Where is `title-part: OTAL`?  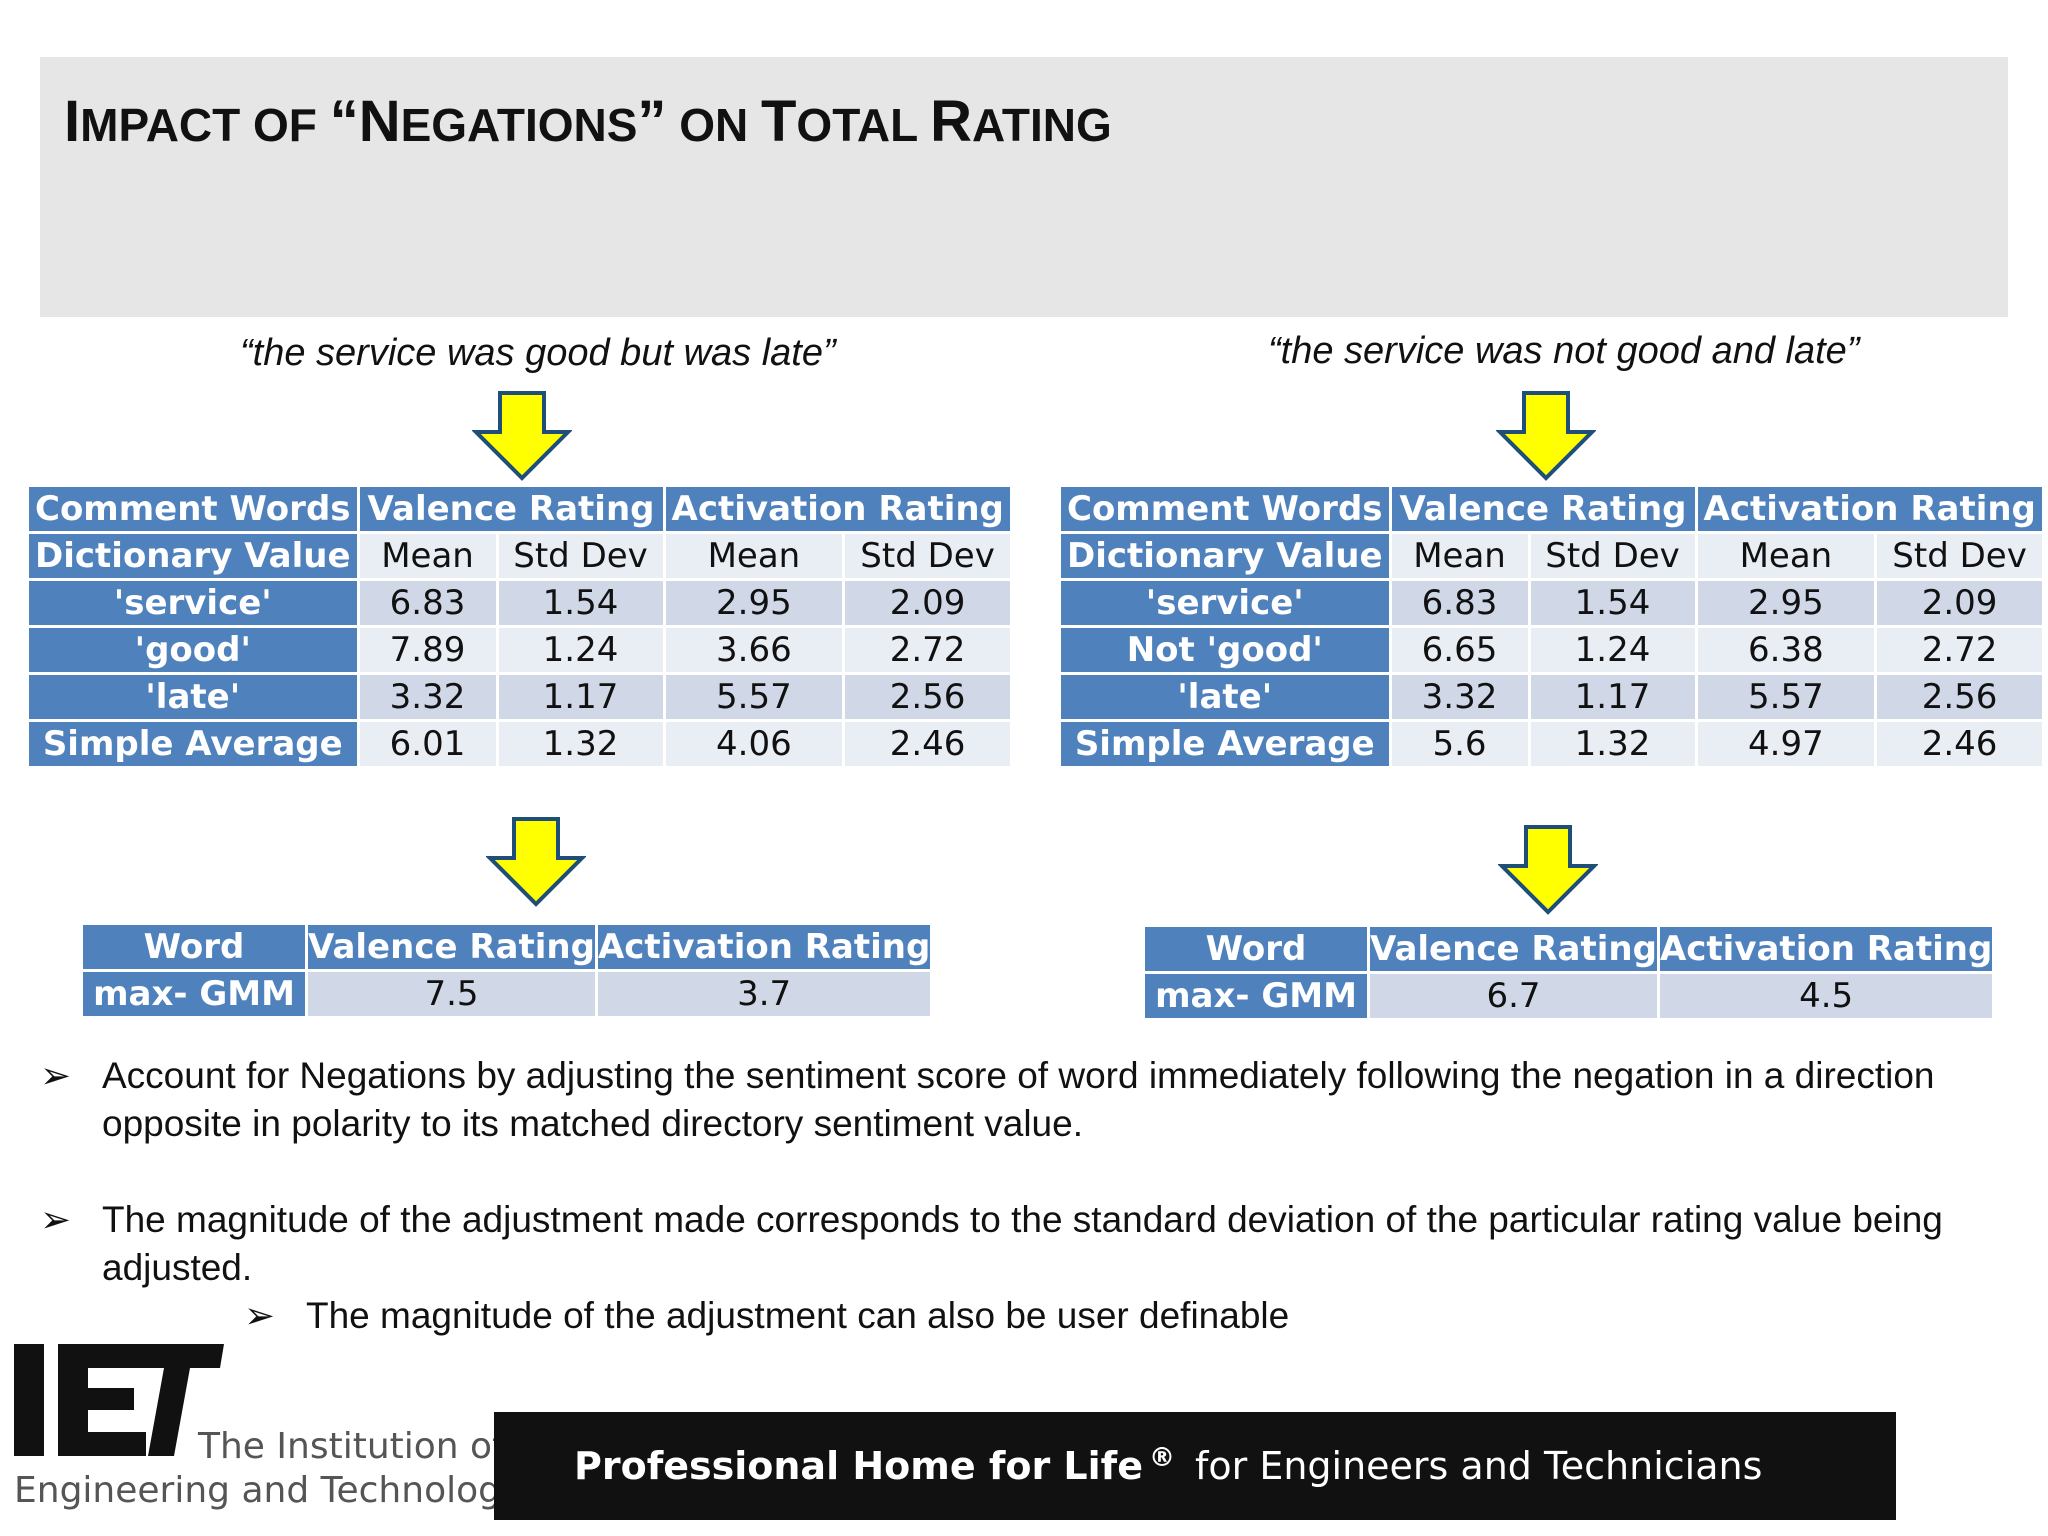
title-part: OTAL is located at coordinates (863, 125).